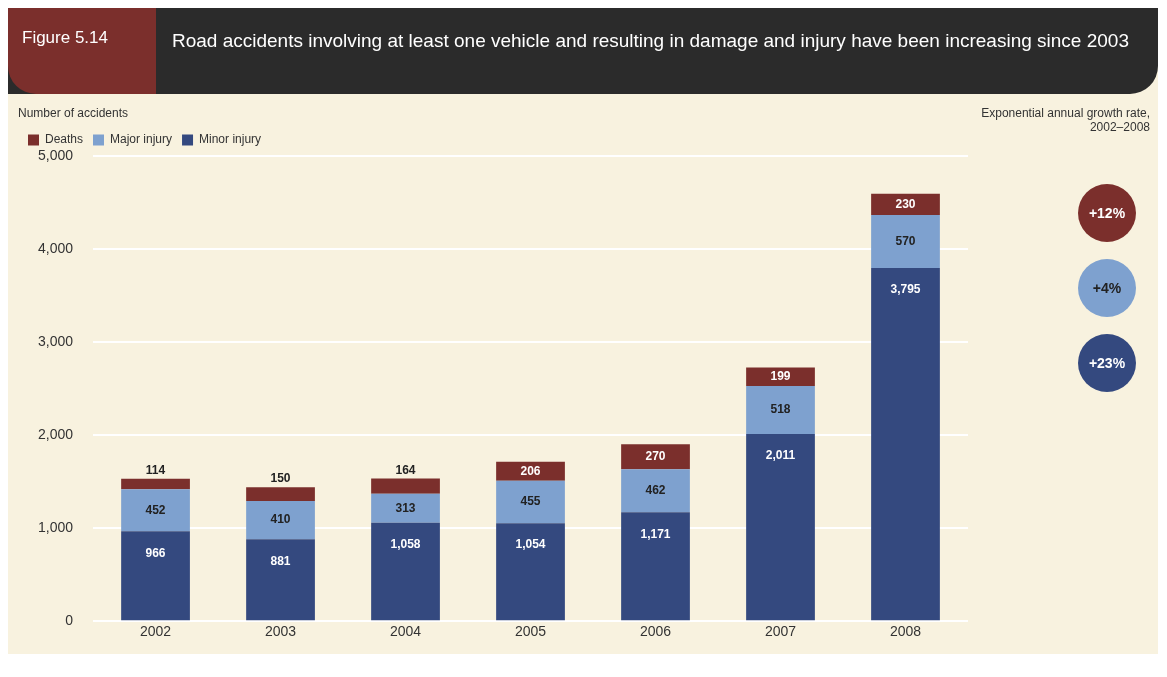  I want to click on data-label: 199, so click(780, 375).